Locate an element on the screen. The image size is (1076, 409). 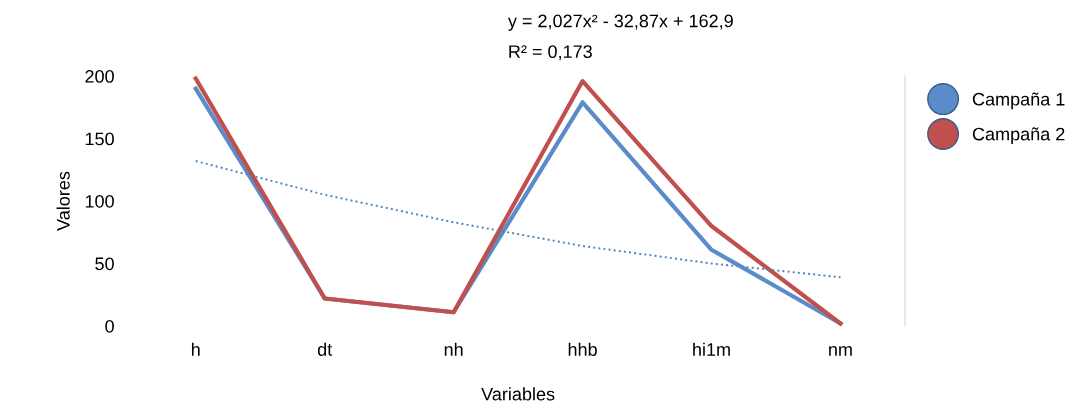
y-tick-label: 50 is located at coordinates (104, 264).